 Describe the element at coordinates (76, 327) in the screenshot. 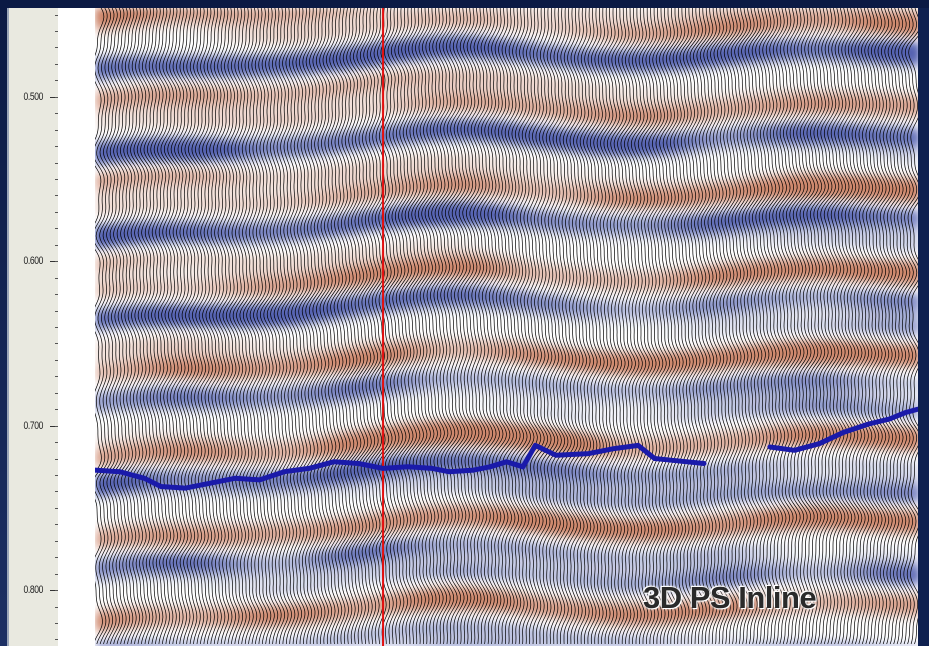

I see `section-margin` at that location.